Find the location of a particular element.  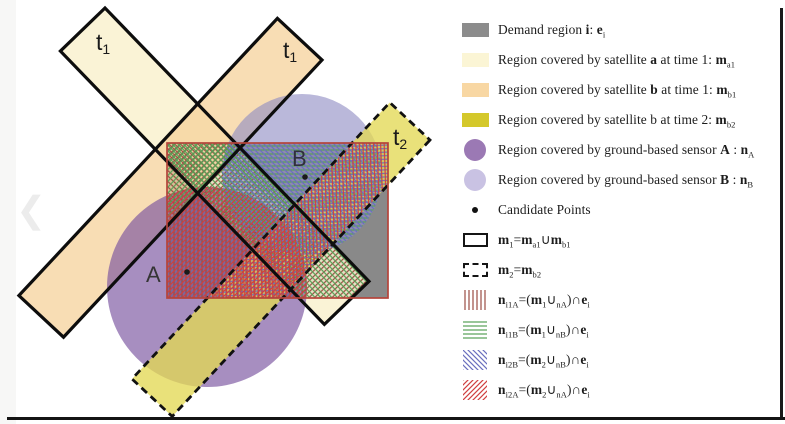

sensor-b-swatch is located at coordinates (475, 180).